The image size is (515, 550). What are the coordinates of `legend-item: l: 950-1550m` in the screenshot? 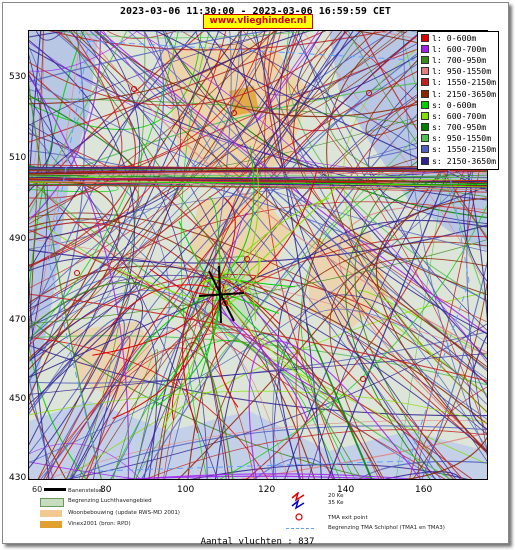 It's located at (458, 71).